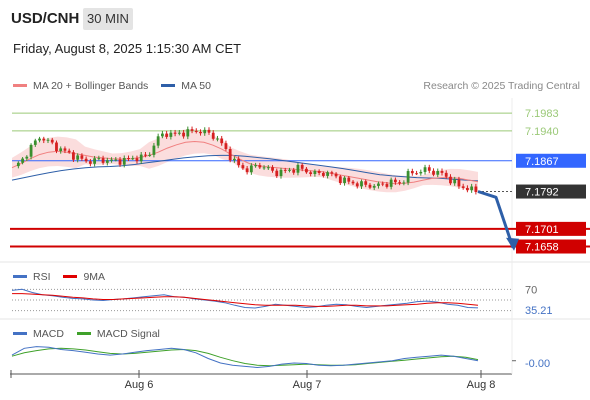  I want to click on chart-datetime: Friday, August 8, 2025 1:15:30 AM CET, so click(127, 48).